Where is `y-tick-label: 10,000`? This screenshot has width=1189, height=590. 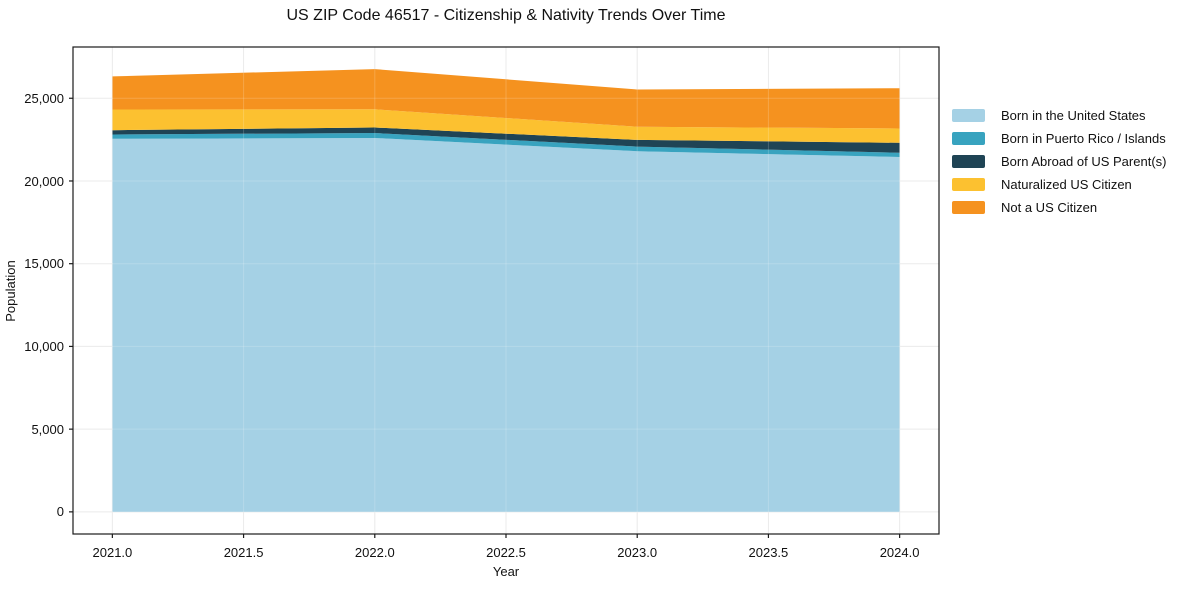
y-tick-label: 10,000 is located at coordinates (44, 346).